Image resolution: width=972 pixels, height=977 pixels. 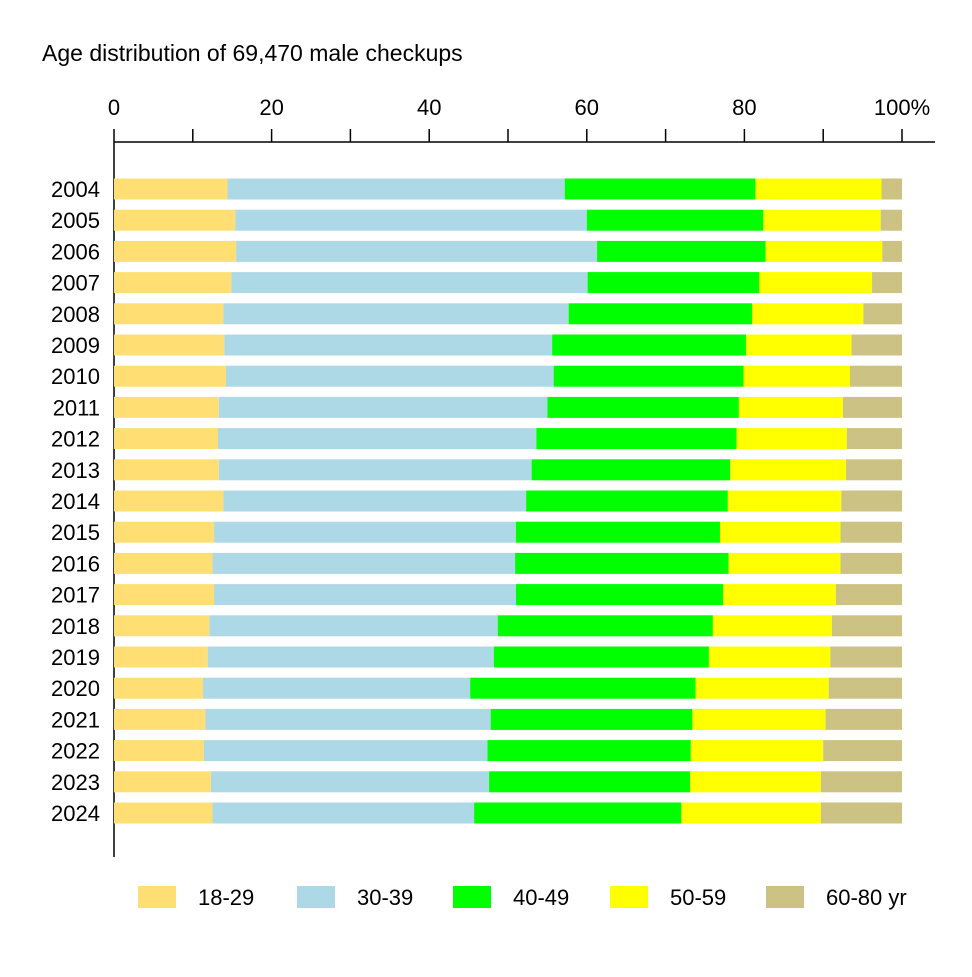 What do you see at coordinates (271, 107) in the screenshot?
I see `x-tick-label: 20` at bounding box center [271, 107].